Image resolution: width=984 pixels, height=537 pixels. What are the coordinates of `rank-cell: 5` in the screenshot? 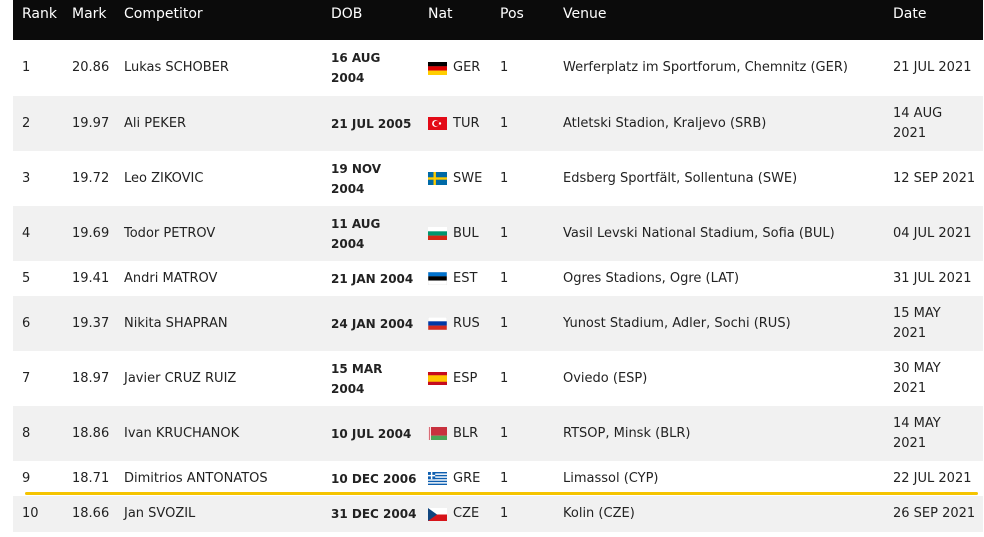 It's located at (26, 278).